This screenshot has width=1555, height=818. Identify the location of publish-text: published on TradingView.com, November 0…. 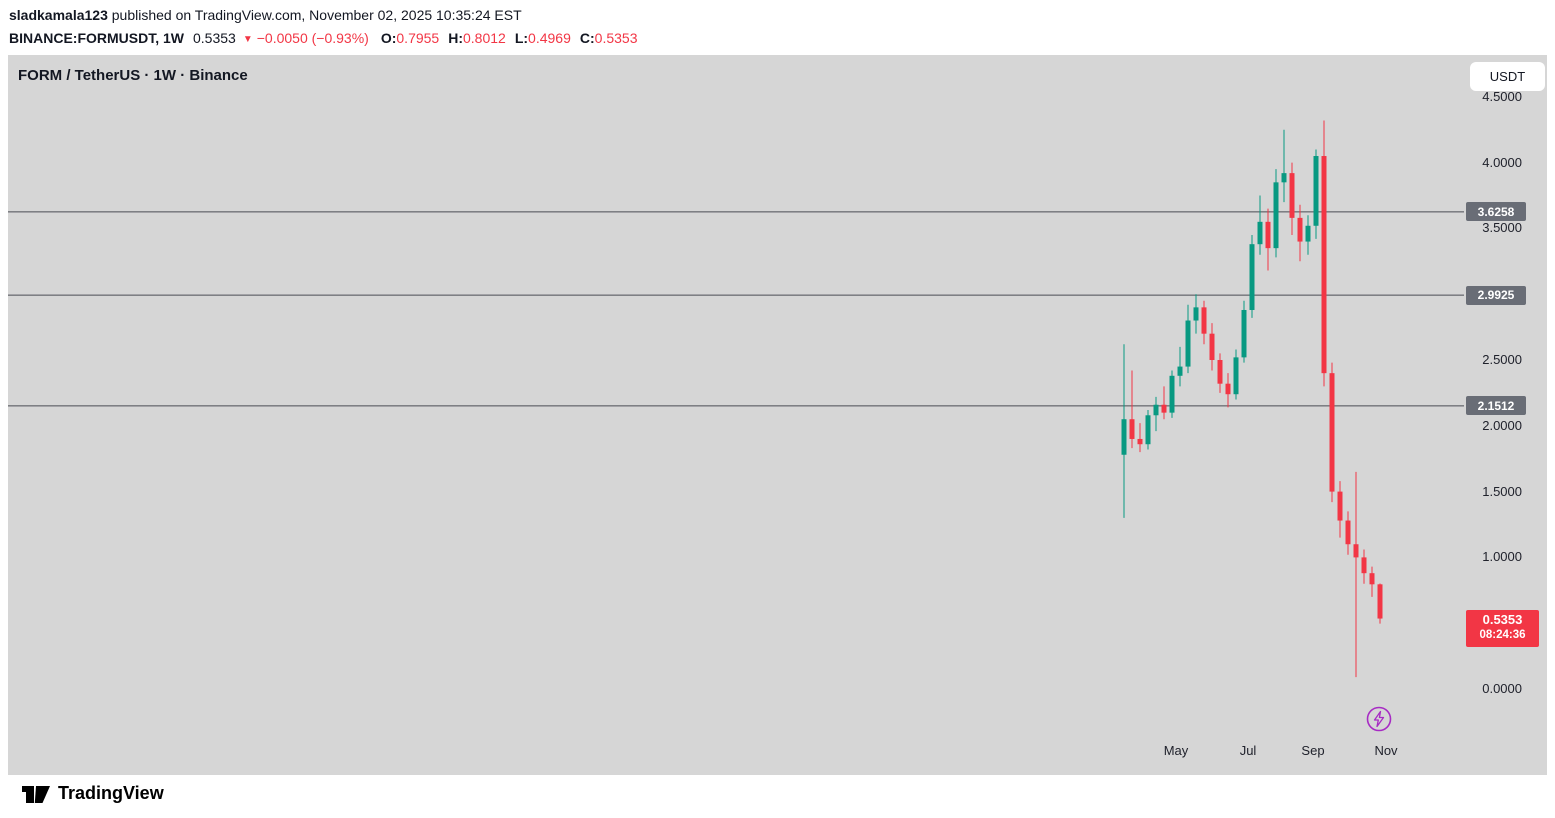
(314, 15).